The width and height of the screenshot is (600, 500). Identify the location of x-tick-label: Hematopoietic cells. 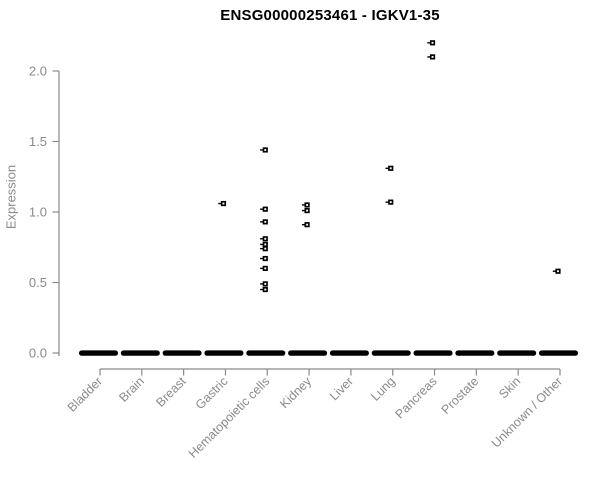
(229, 417).